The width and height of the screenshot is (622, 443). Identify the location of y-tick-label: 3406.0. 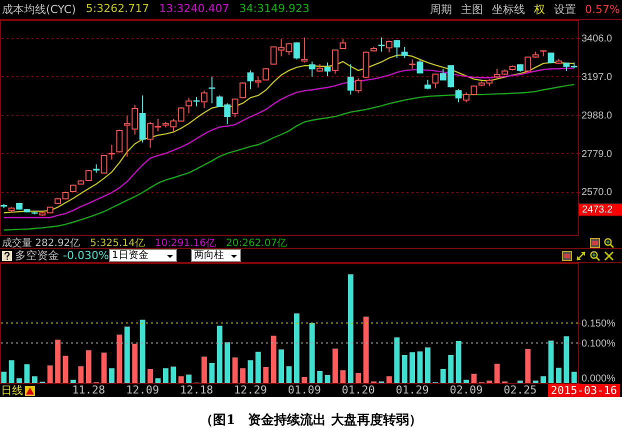
(597, 38).